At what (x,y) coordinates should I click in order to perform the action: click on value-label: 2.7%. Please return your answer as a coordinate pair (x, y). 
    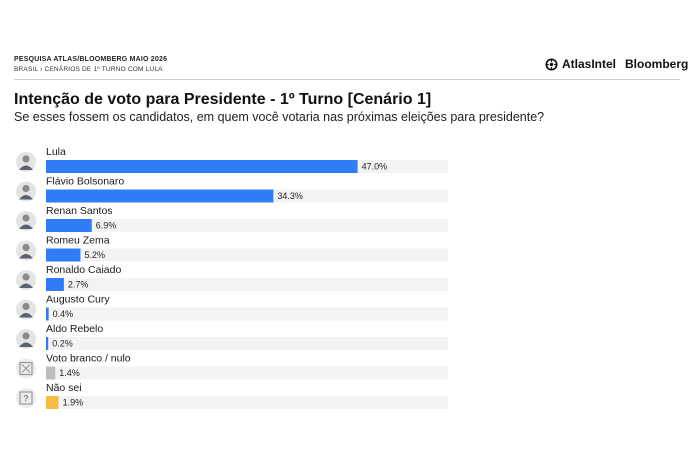
    Looking at the image, I should click on (78, 285).